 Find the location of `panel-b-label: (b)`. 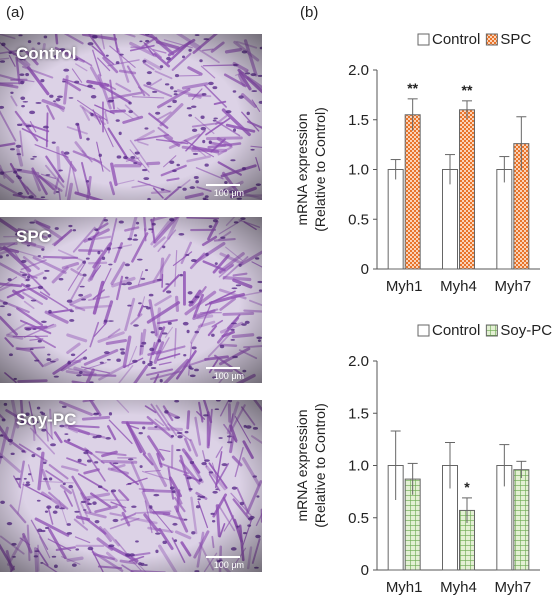

panel-b-label: (b) is located at coordinates (309, 12).